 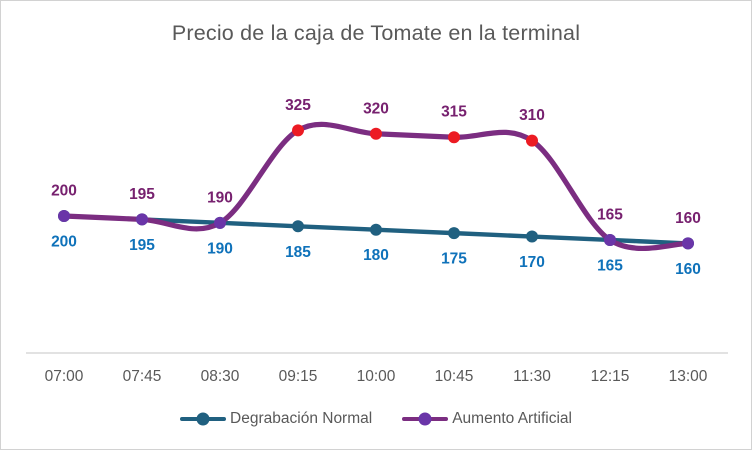 I want to click on x-tick-label: 13:00, so click(x=688, y=376).